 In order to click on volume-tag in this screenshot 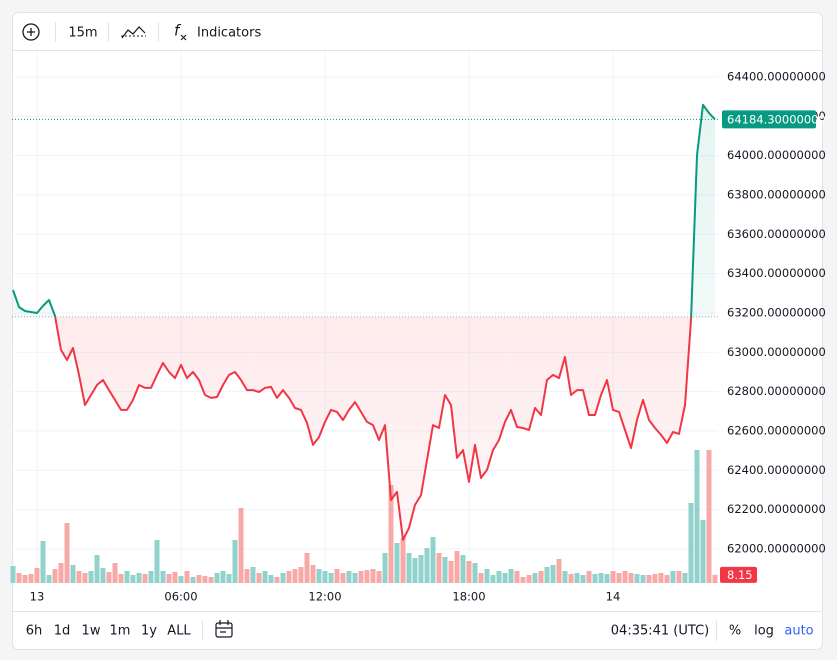, I will do `click(738, 574)`.